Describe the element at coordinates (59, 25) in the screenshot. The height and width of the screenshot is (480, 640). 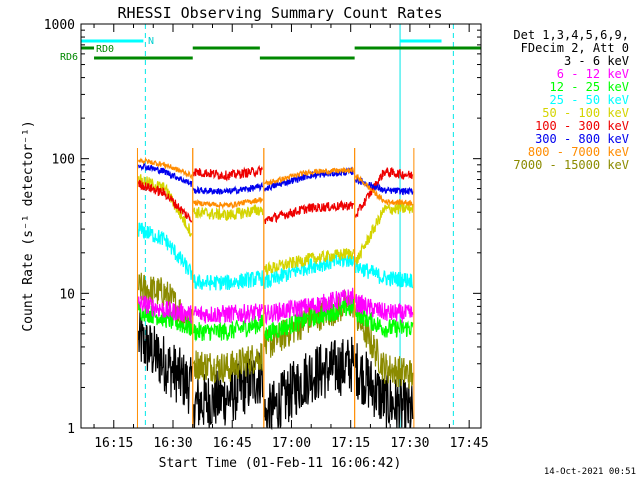
I see `y-tick-label: 1000` at that location.